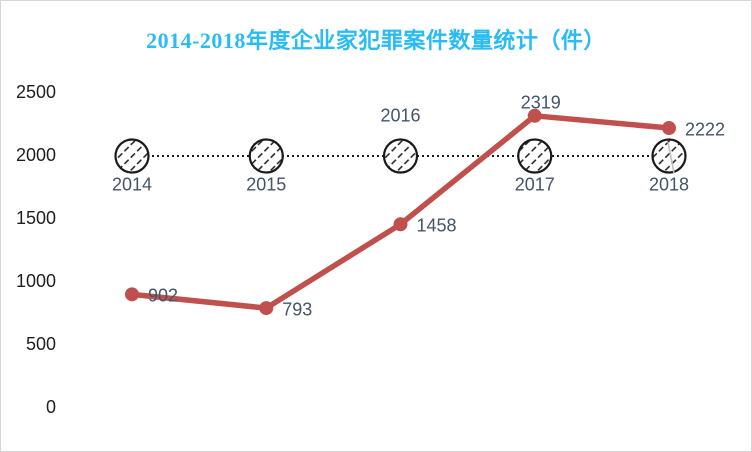 Image resolution: width=752 pixels, height=452 pixels. I want to click on data-value-label: 1458, so click(436, 225).